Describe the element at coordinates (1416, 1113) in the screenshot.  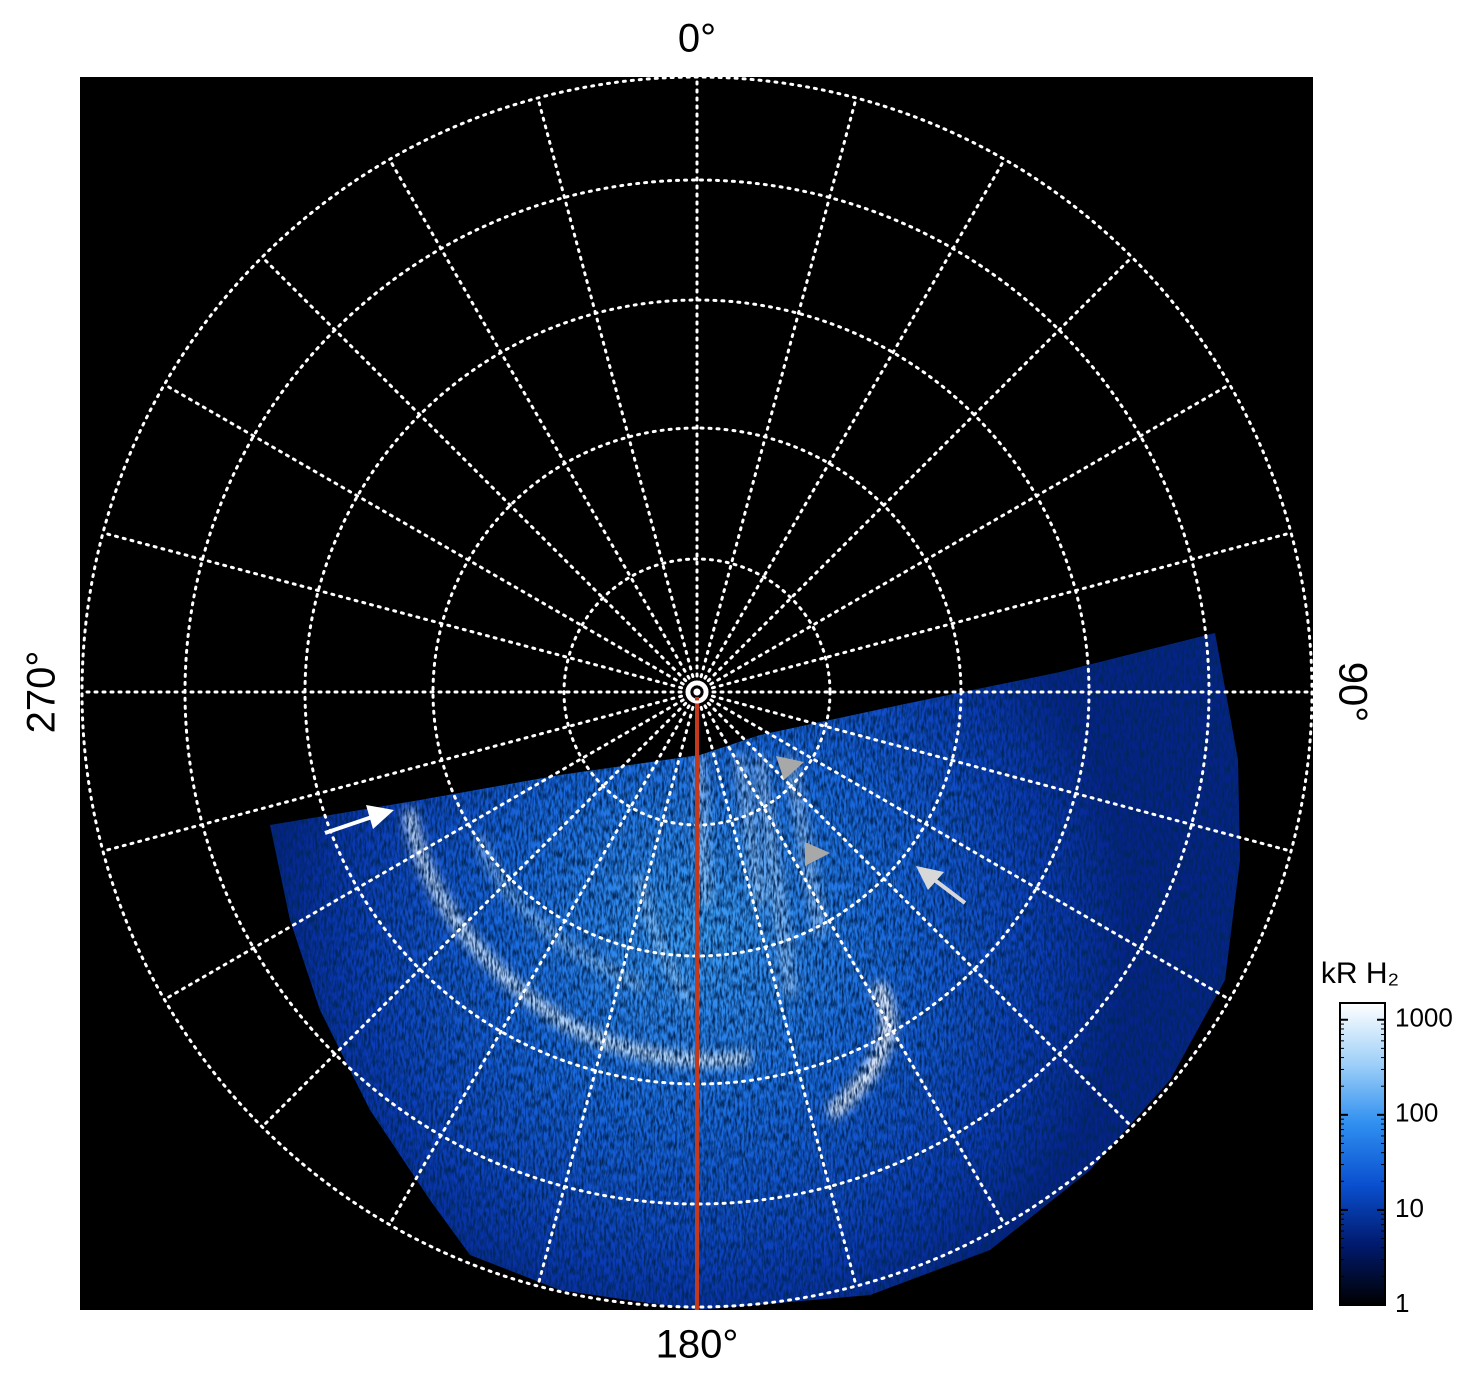
I see `colorbar-tick-label: 100` at that location.